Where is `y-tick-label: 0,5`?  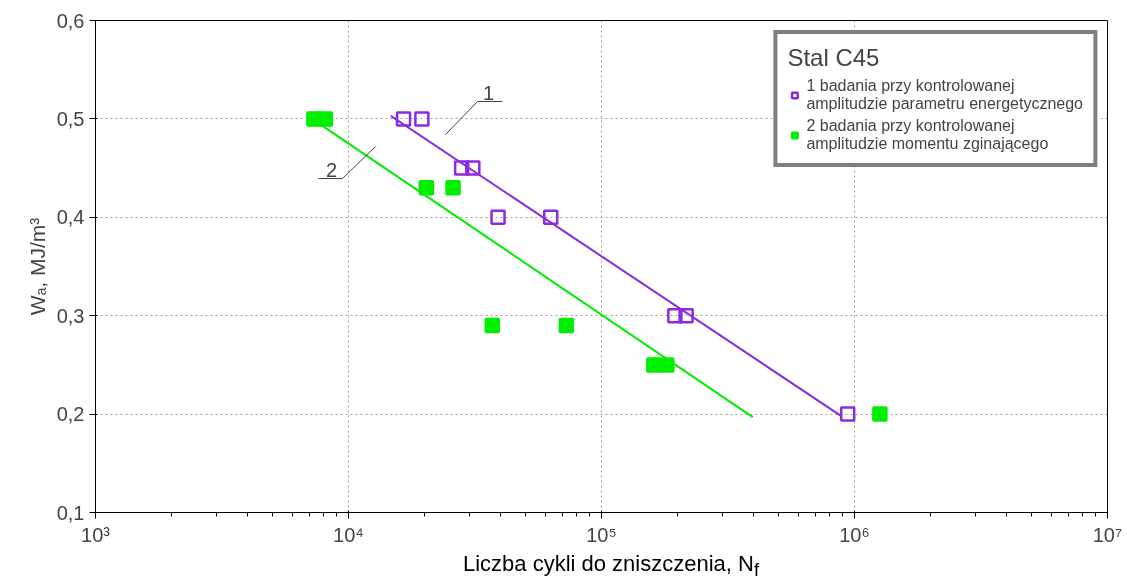 y-tick-label: 0,5 is located at coordinates (70, 118).